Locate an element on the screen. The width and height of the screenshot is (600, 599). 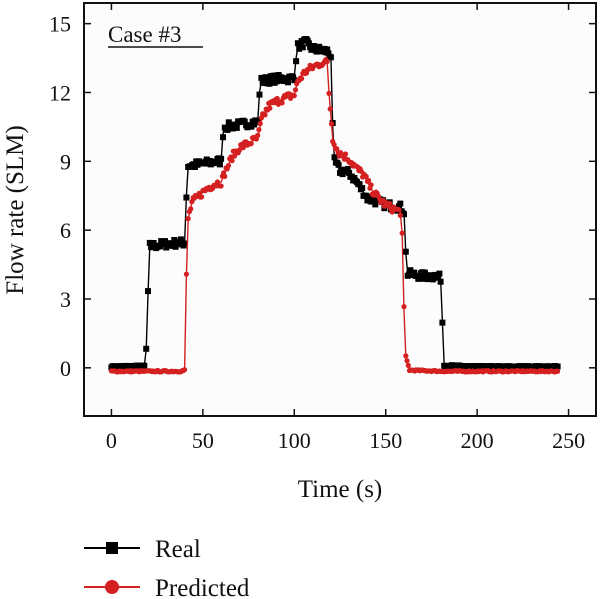
legend-label-predicted: Predicted is located at coordinates (202, 587).